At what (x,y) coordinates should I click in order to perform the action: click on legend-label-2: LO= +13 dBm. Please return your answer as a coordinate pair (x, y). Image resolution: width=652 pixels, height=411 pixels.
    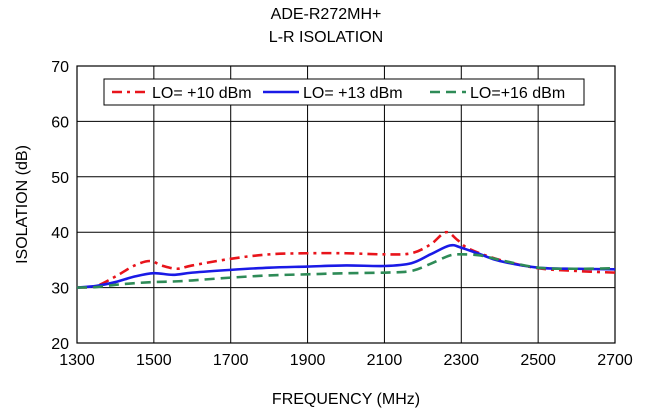
    Looking at the image, I should click on (353, 93).